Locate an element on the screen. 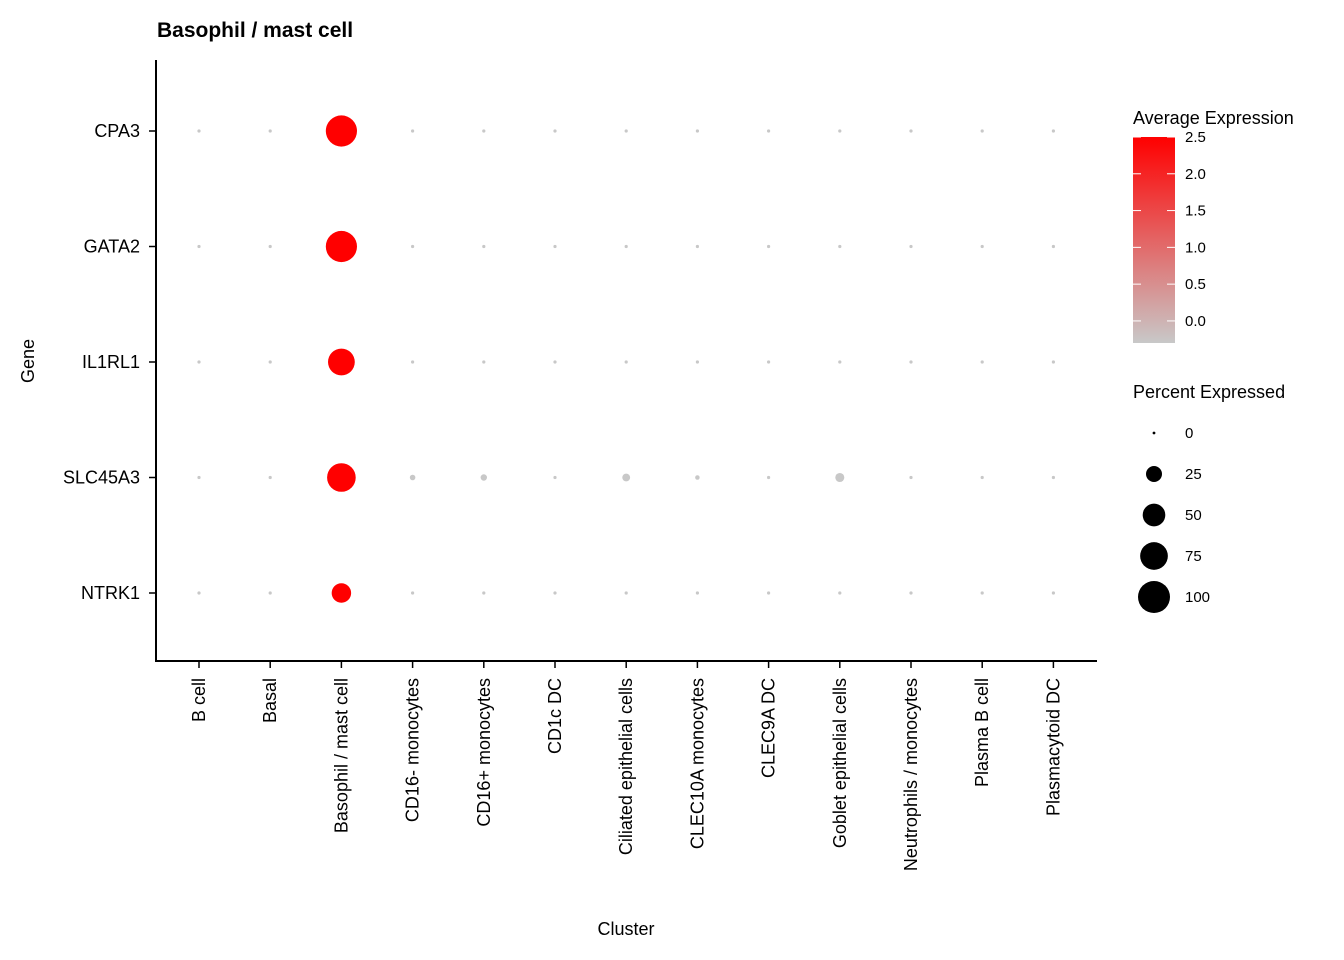  size-legend-label: 100 is located at coordinates (1197, 597).